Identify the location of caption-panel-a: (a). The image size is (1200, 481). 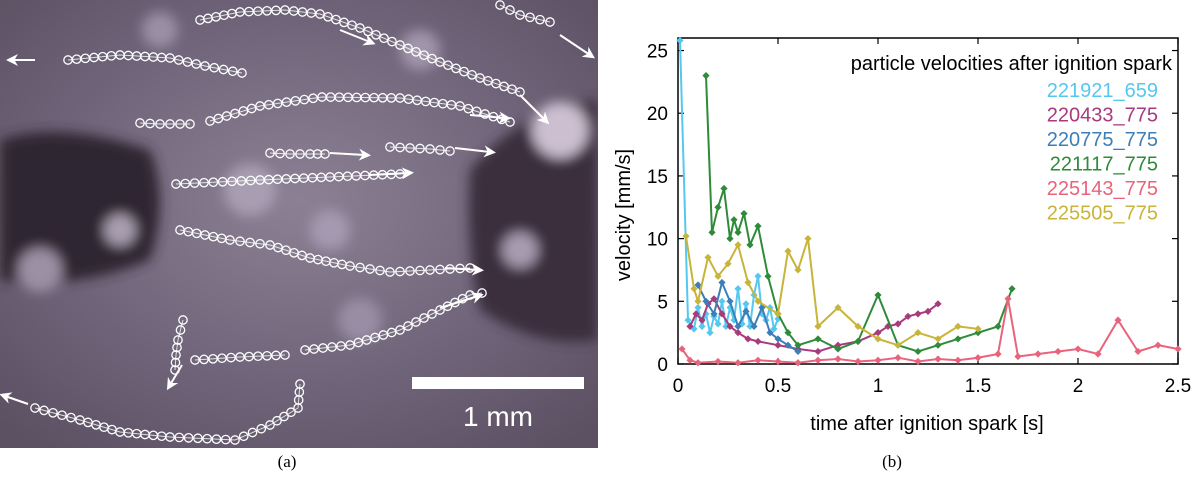
(287, 461).